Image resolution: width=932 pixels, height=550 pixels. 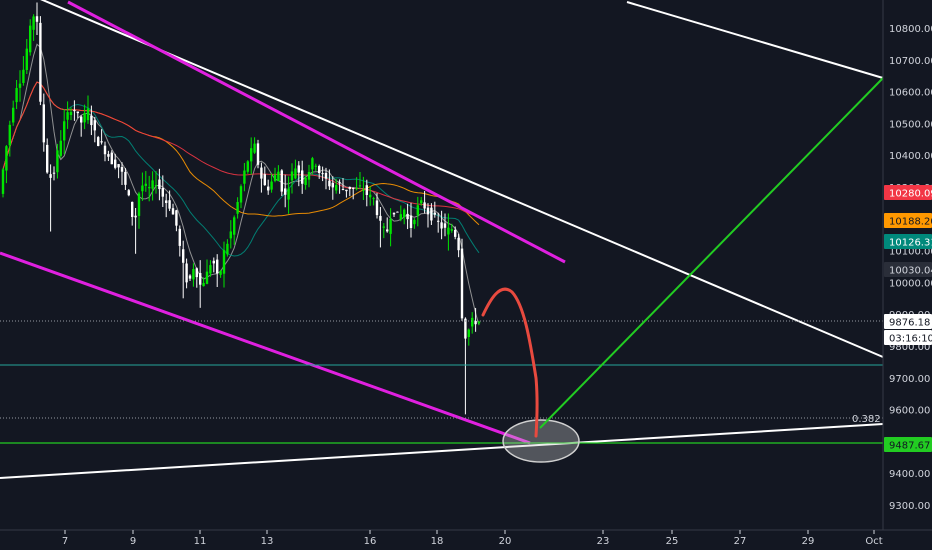 I want to click on parallel-trendline-white, so click(x=755, y=40).